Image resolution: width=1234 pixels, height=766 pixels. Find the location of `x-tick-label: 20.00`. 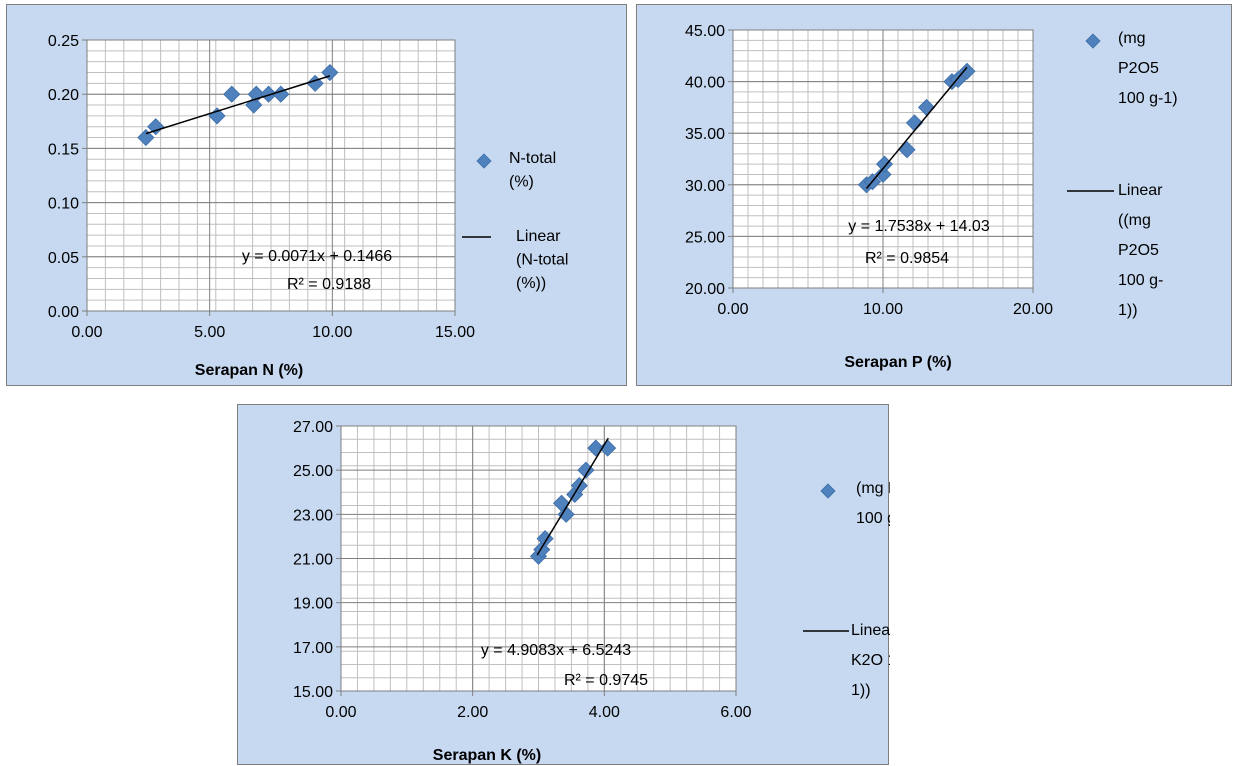

x-tick-label: 20.00 is located at coordinates (1033, 309).